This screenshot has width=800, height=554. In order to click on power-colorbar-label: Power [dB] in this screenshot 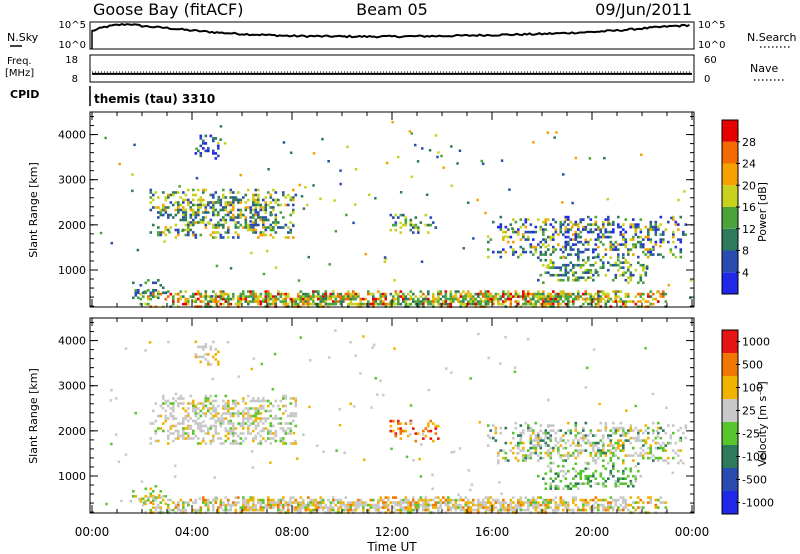, I will do `click(762, 212)`.